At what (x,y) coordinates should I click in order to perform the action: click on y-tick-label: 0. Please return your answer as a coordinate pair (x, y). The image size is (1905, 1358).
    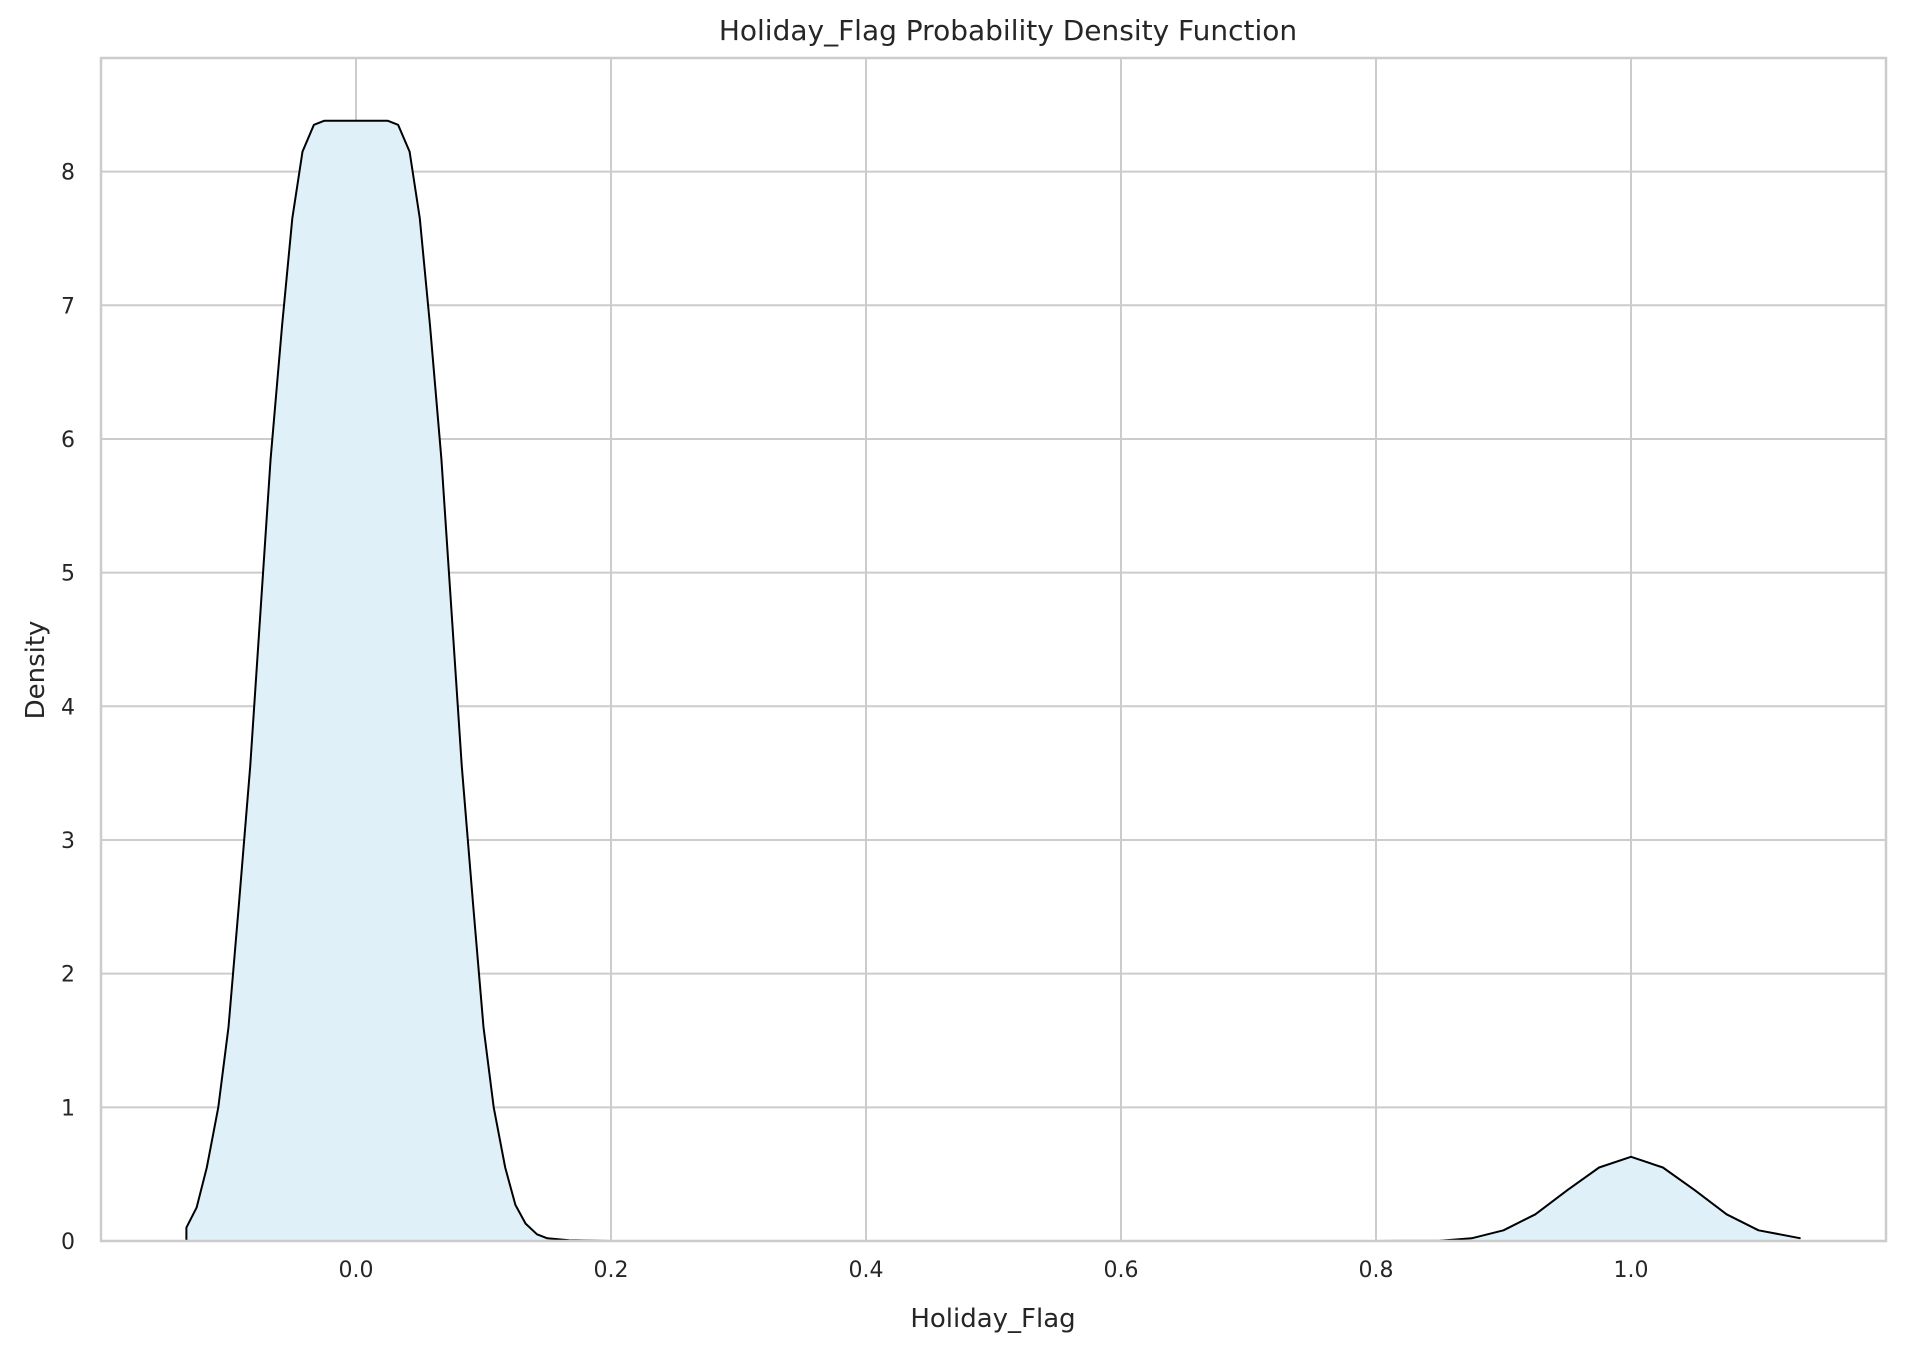
    Looking at the image, I should click on (68, 1242).